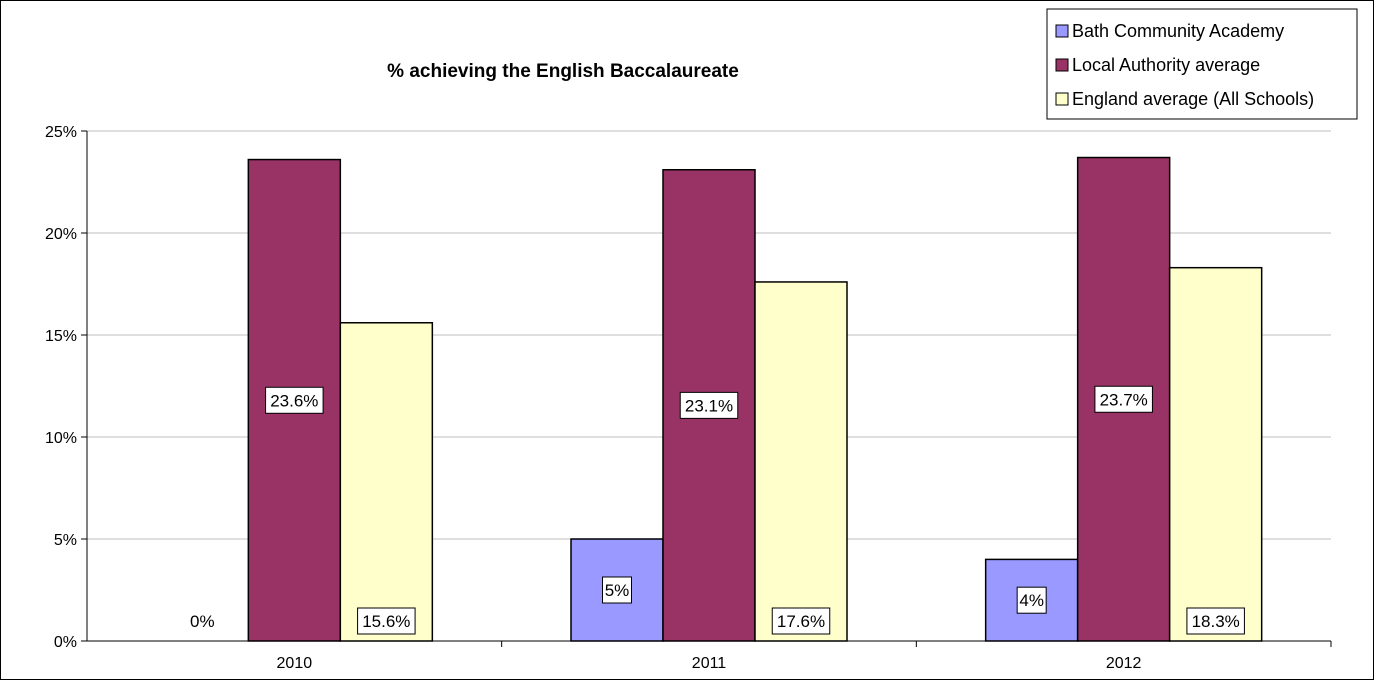 The height and width of the screenshot is (682, 1376). I want to click on data-label: 18.3%, so click(1216, 621).